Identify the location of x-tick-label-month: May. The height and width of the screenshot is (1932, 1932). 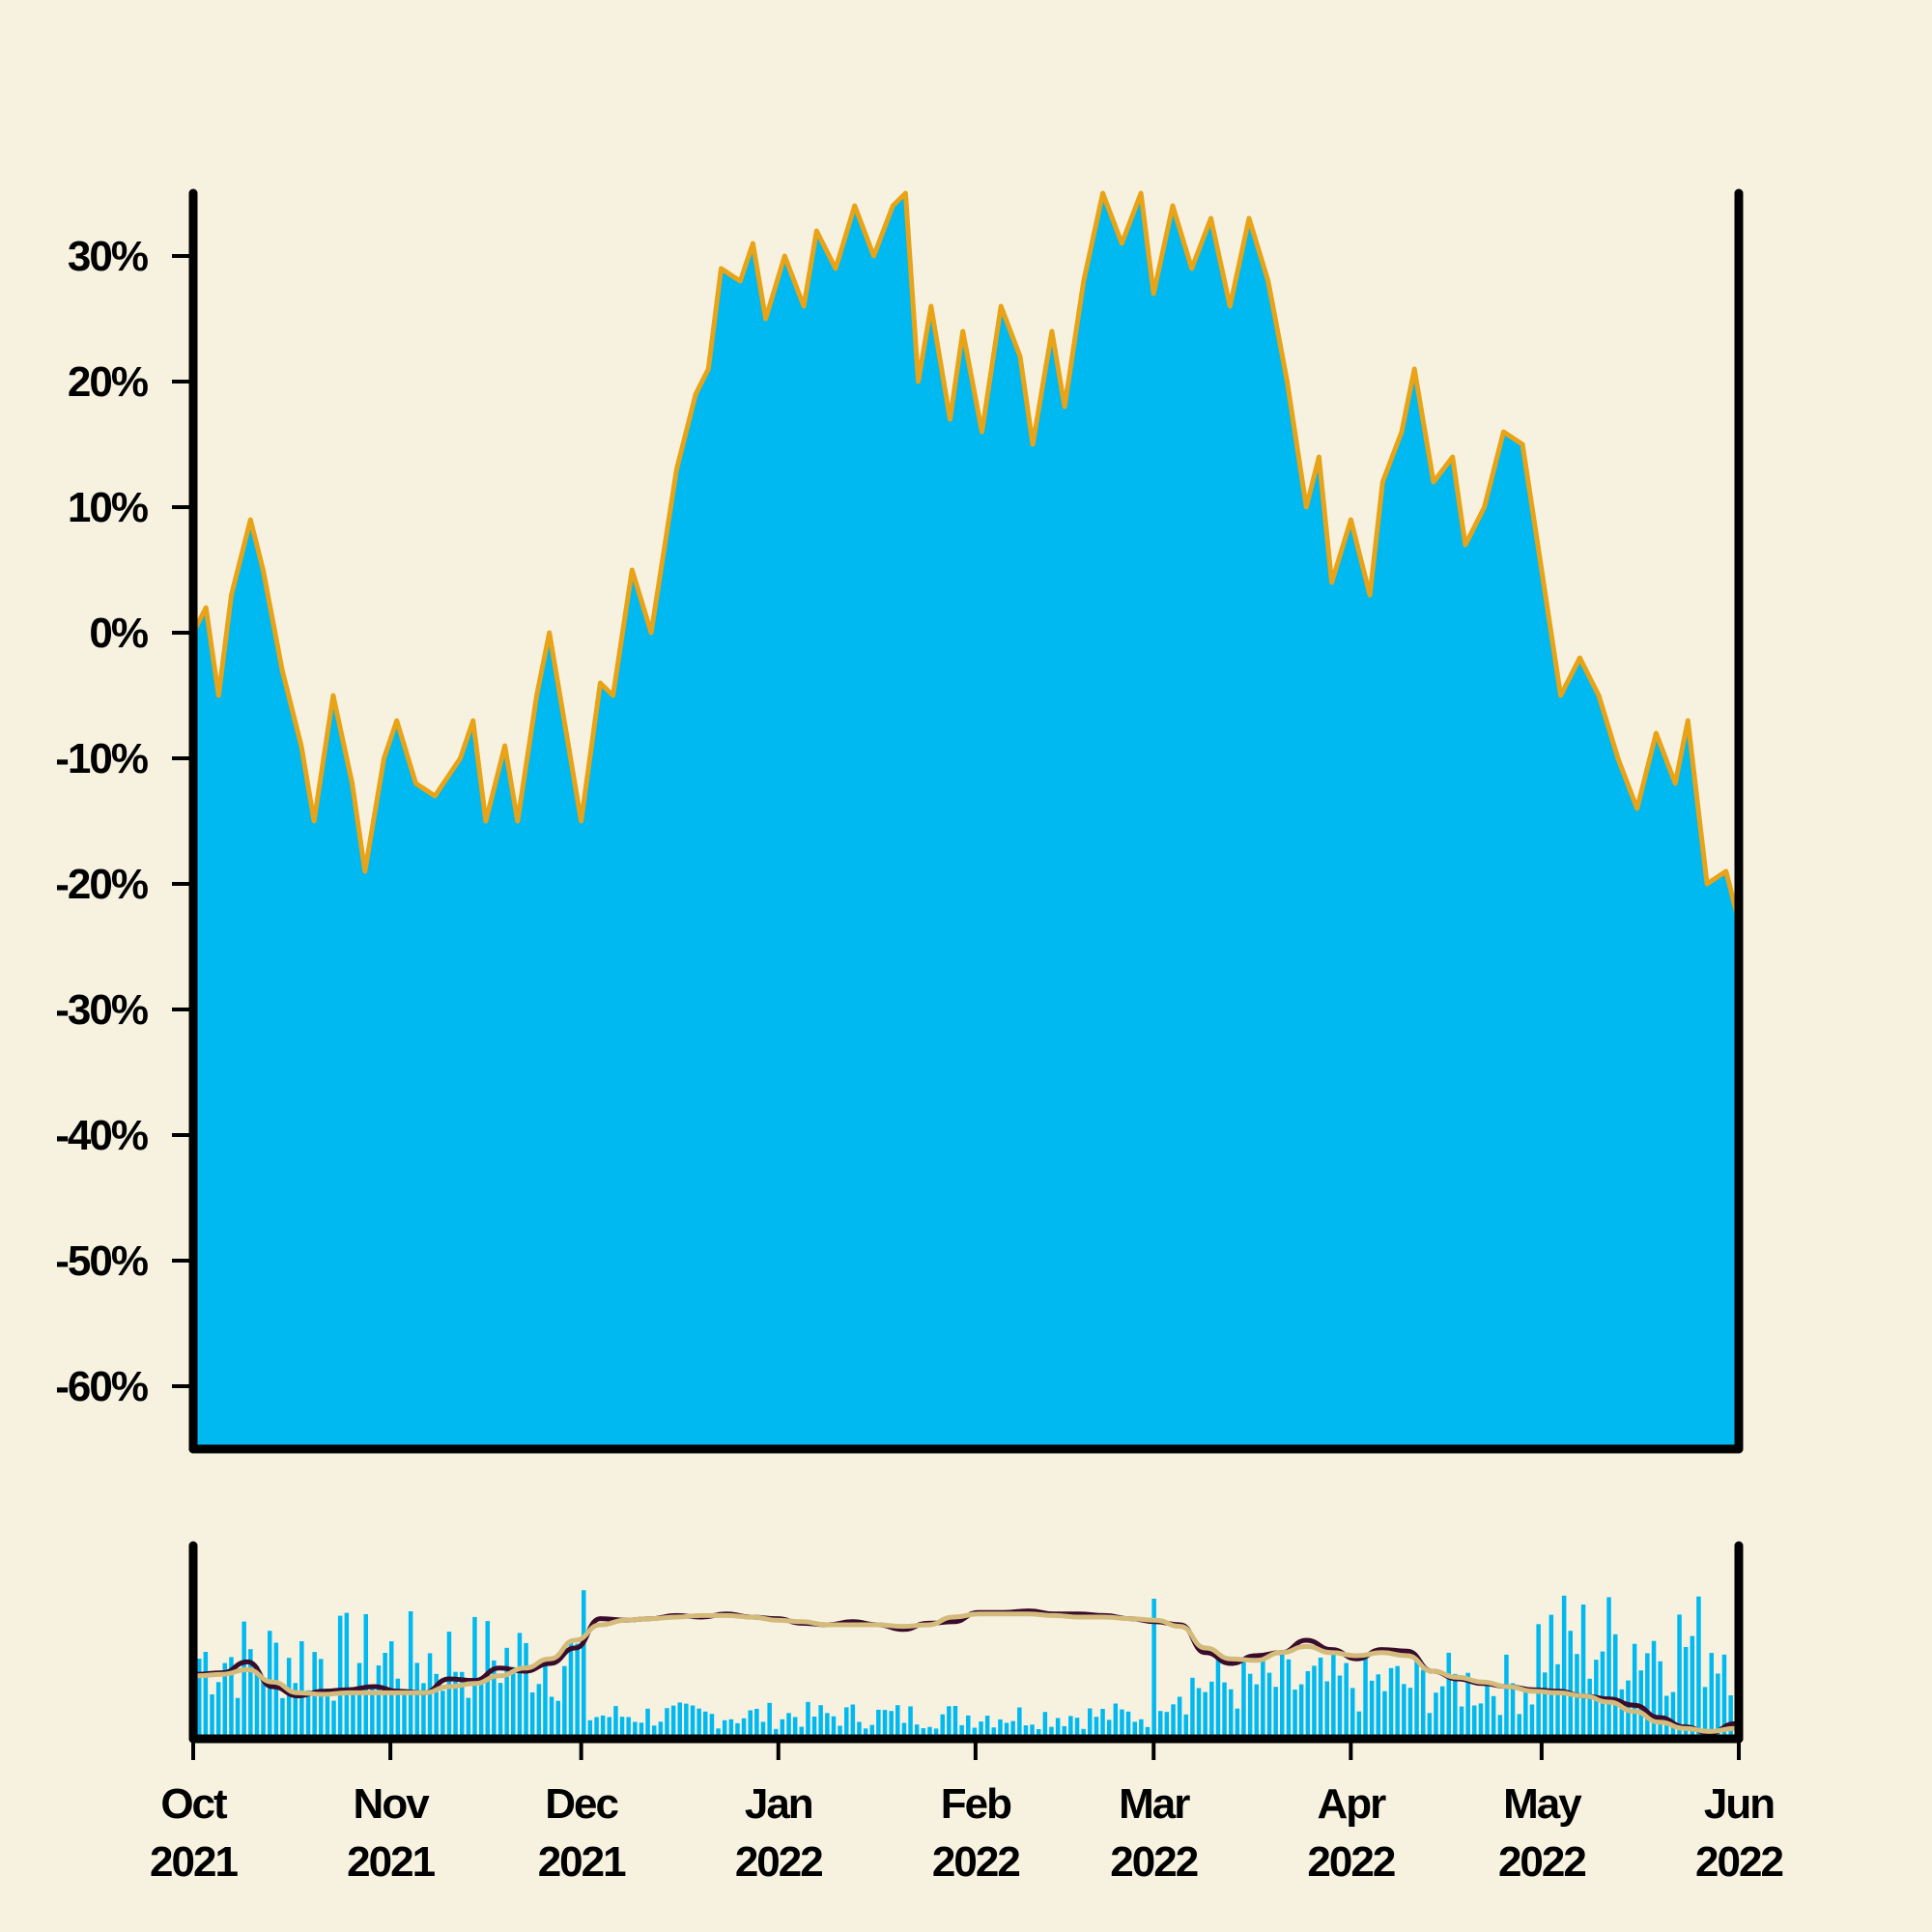
(1542, 1804).